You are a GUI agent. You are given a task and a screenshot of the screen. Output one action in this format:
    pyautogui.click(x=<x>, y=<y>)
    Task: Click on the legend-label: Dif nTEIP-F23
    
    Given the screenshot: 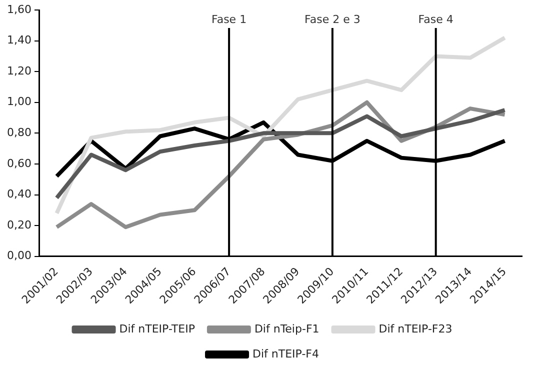 What is the action you would take?
    pyautogui.click(x=415, y=329)
    